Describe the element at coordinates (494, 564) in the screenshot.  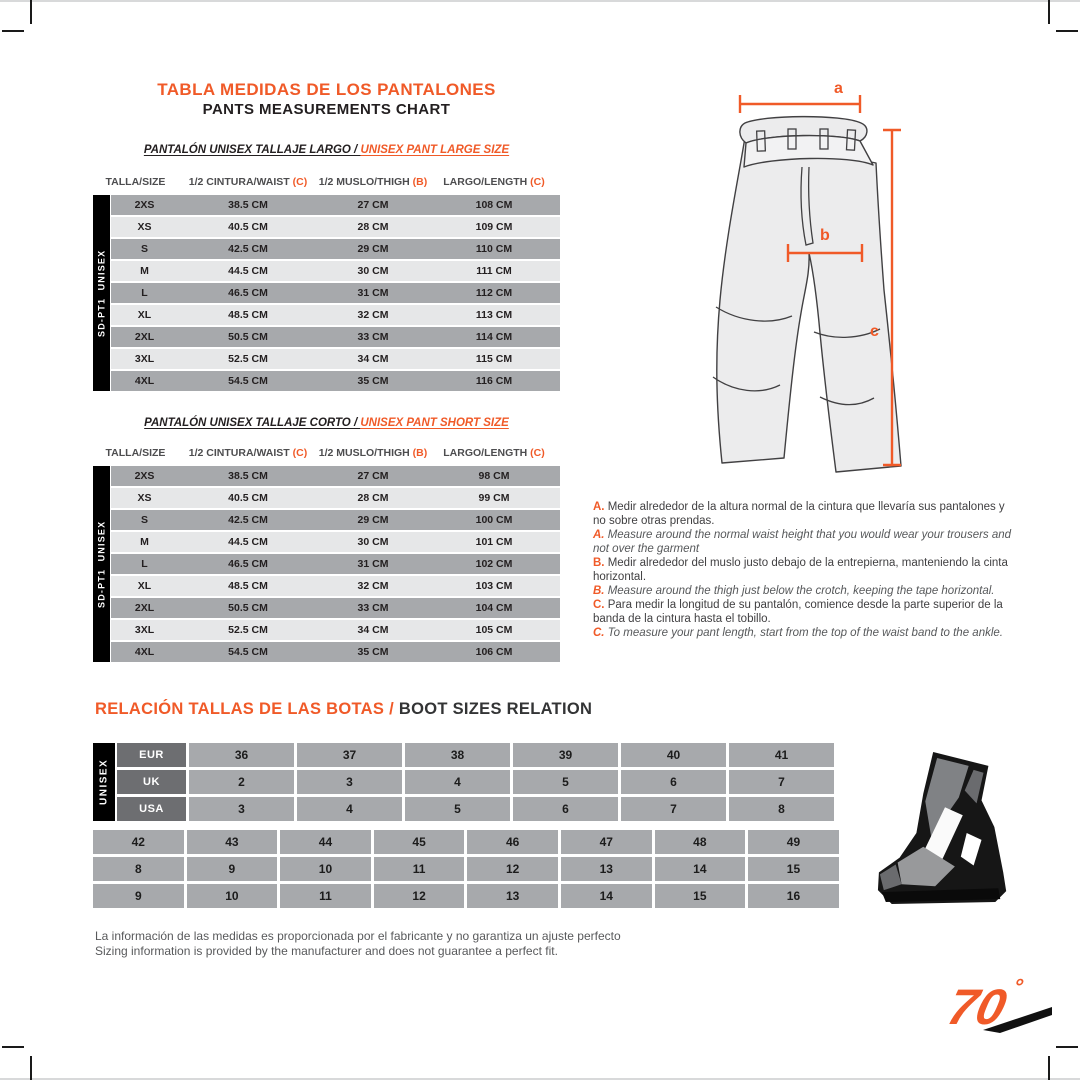
I see `size-cell: 102 CM` at that location.